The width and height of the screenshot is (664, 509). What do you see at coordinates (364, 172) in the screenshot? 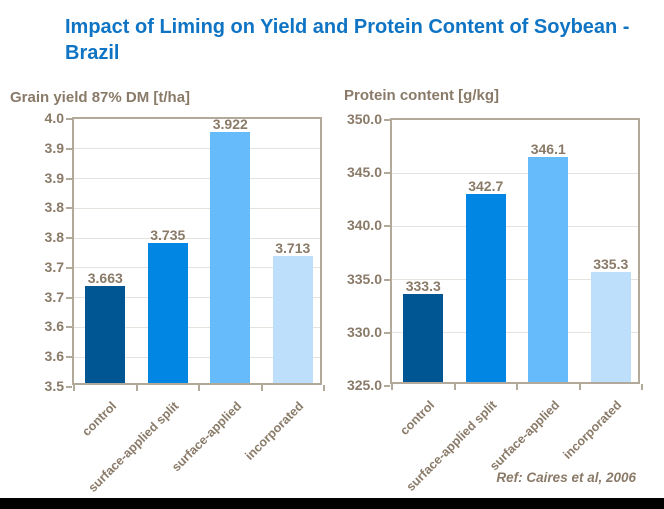
I see `y-axis-tick-label: 345.0` at bounding box center [364, 172].